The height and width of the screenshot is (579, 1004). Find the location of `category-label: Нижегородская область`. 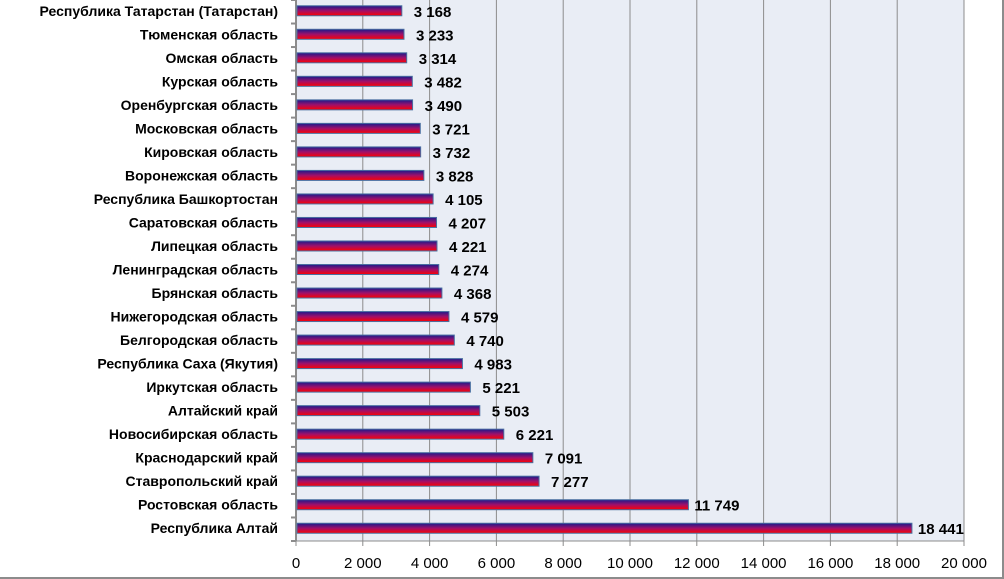

category-label: Нижегородская область is located at coordinates (195, 317).